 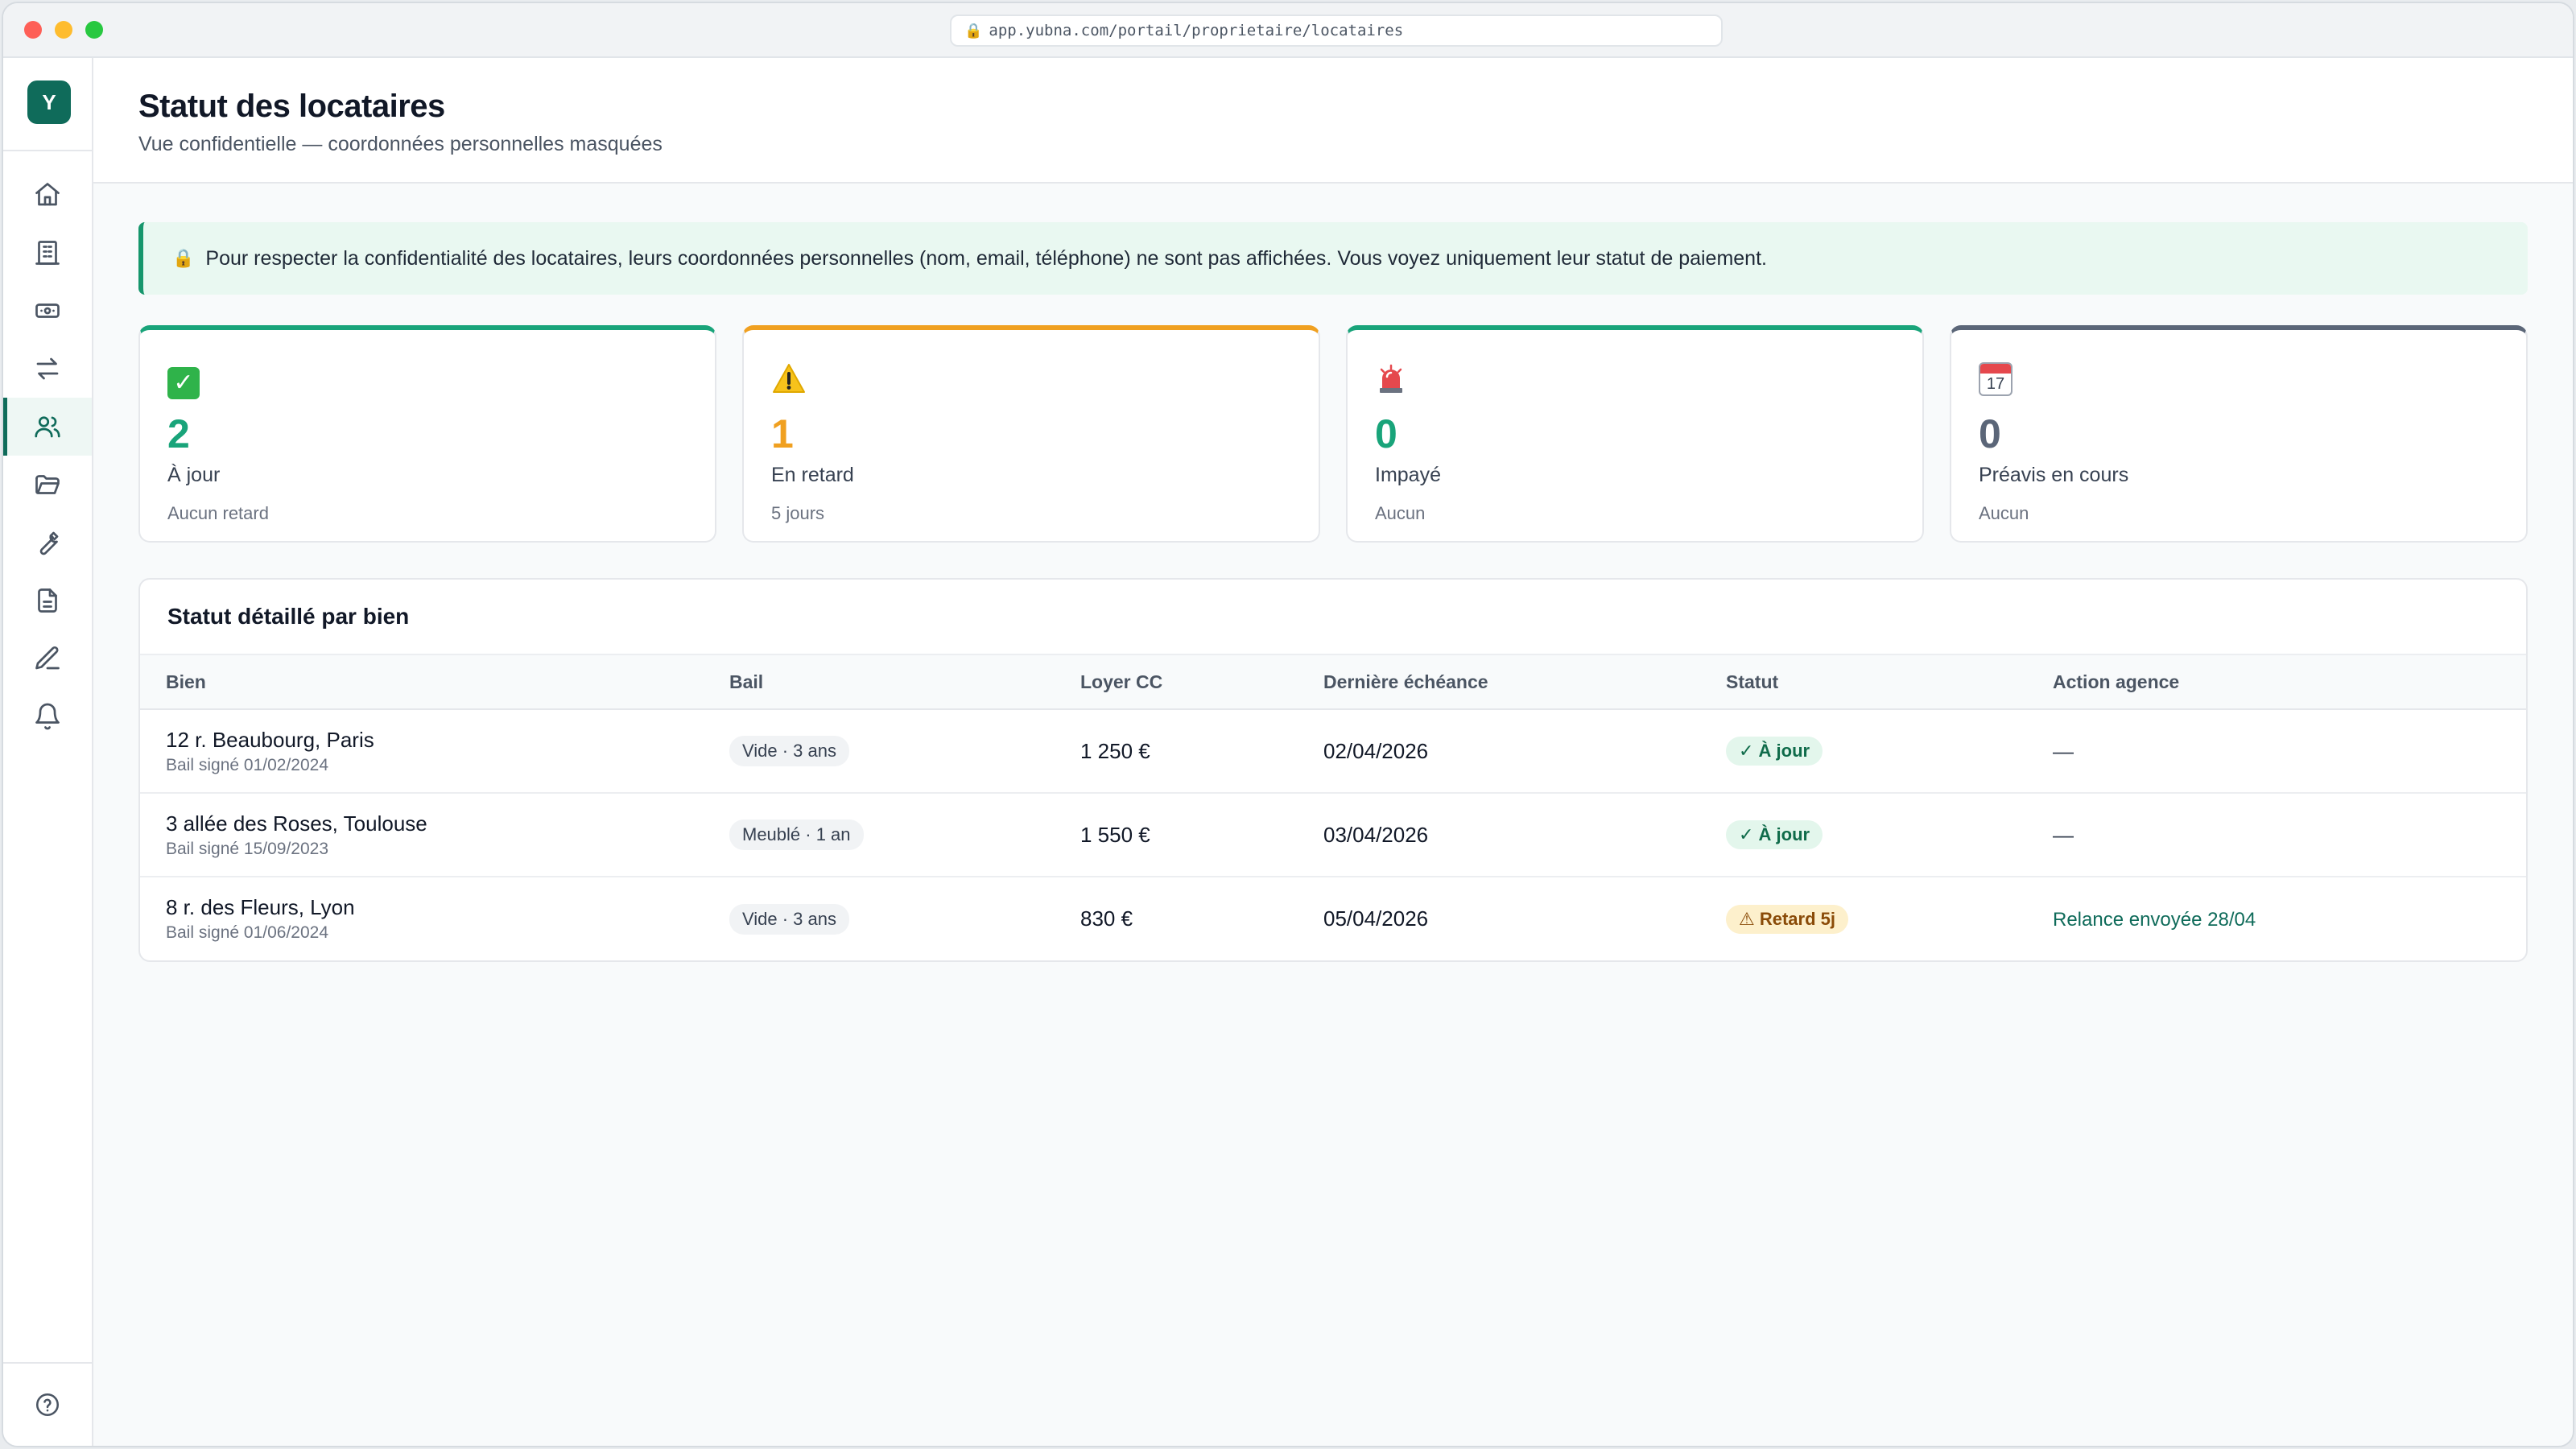 I want to click on calendar-icon: 17, so click(x=1996, y=379).